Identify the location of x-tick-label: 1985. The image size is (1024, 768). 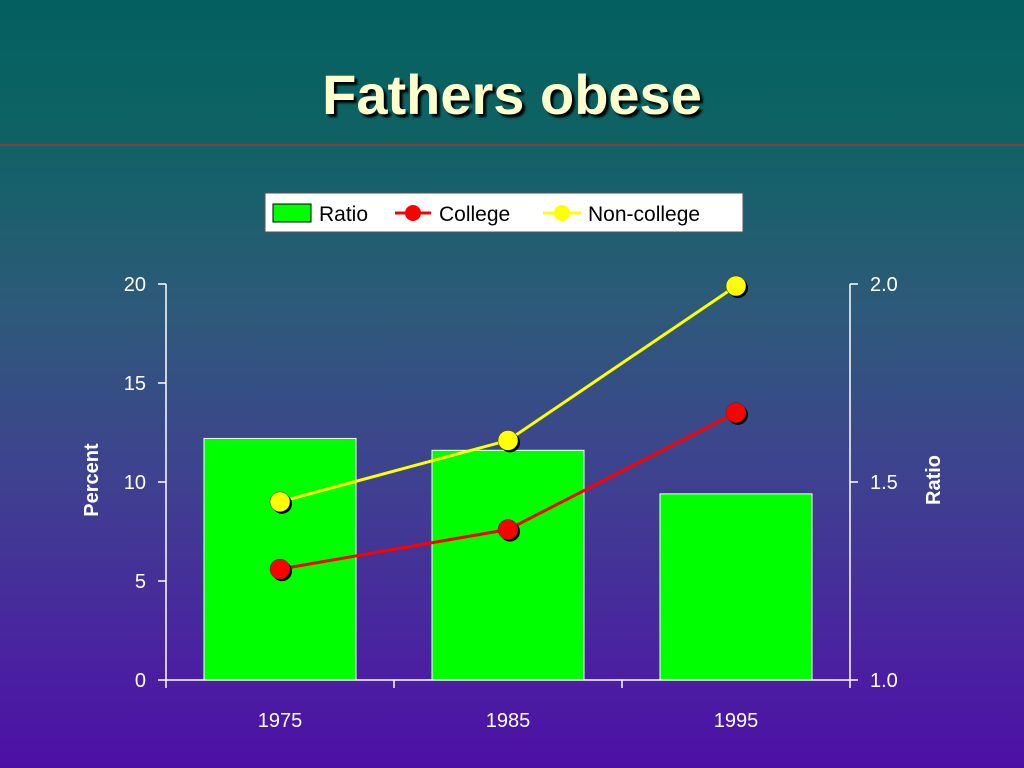
(508, 721).